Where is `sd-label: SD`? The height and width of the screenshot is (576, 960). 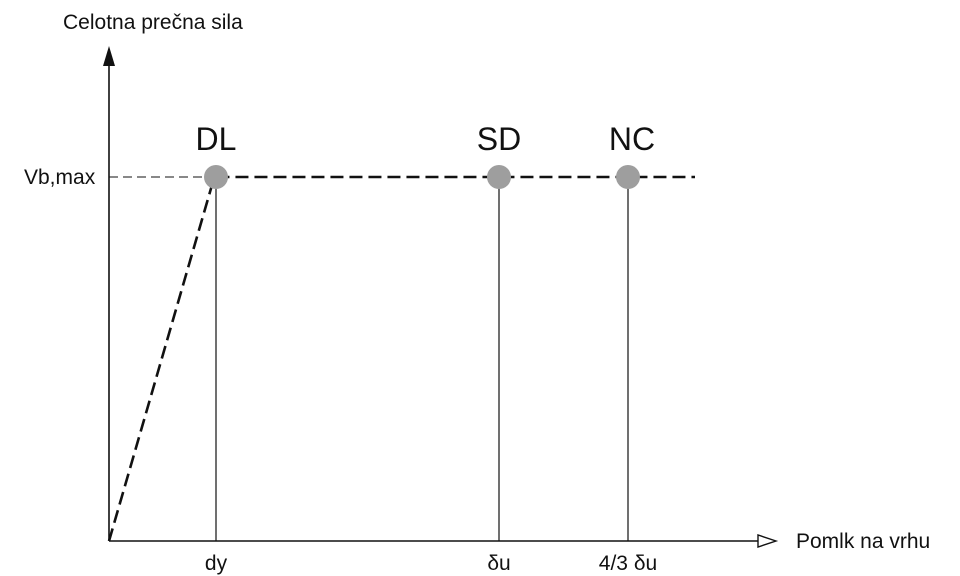 sd-label: SD is located at coordinates (499, 139).